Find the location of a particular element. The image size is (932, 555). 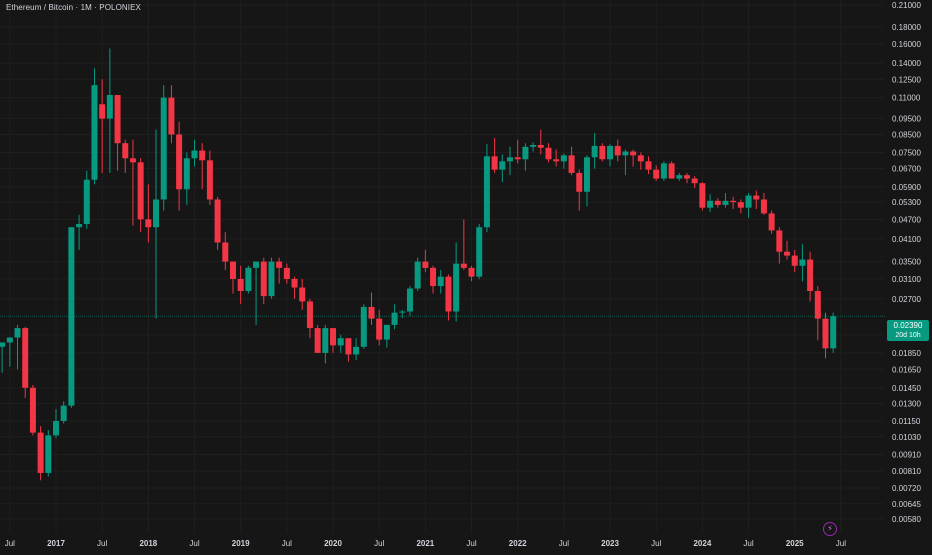

time-tick-label: 2018 is located at coordinates (148, 543).